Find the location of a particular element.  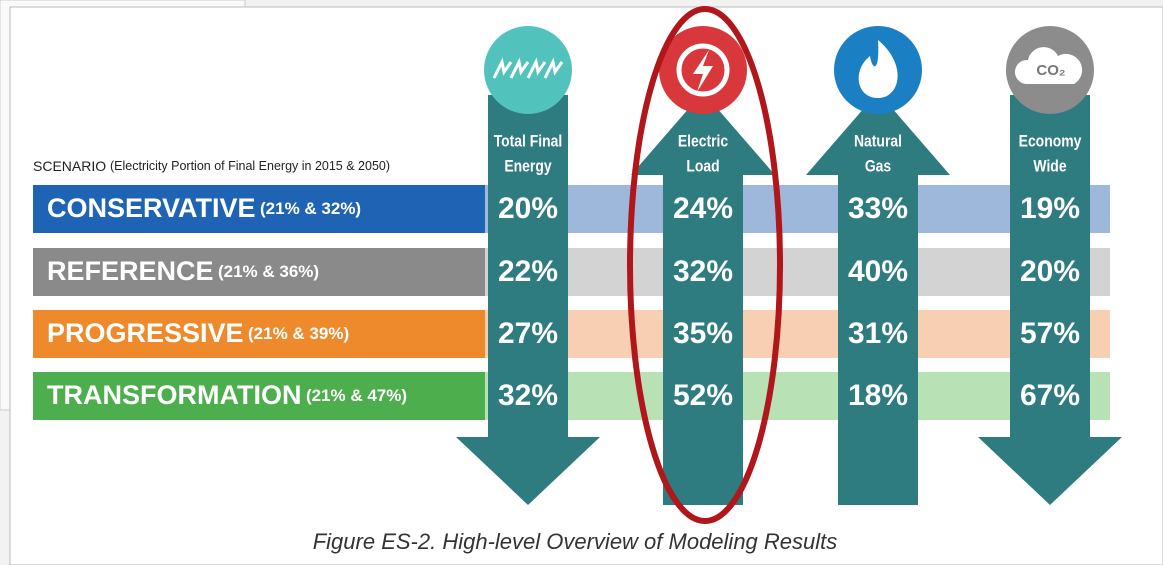

scenario-label: PROGRESSIVE (21% & 39%) is located at coordinates (198, 333).